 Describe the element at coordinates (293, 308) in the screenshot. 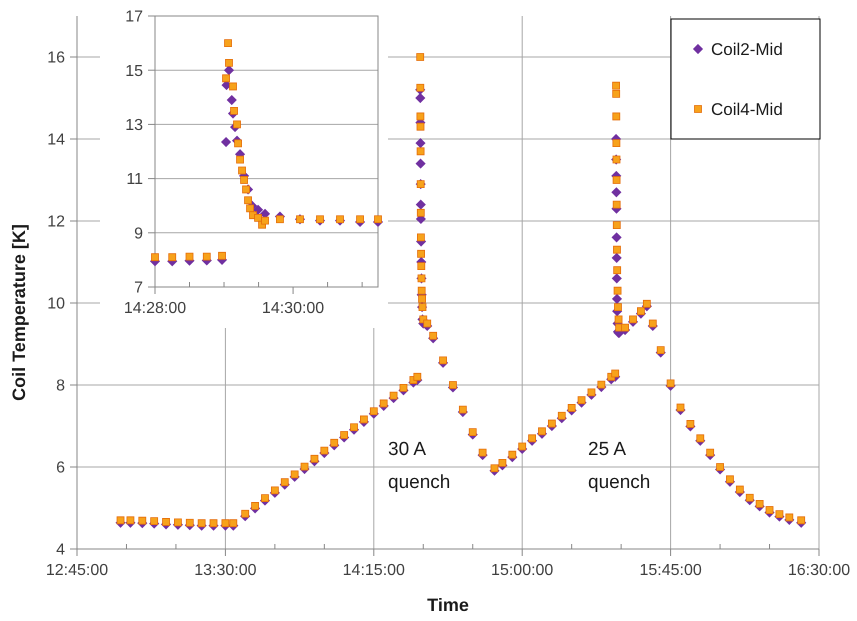

I see `x-tick-label: 14:30:00` at that location.